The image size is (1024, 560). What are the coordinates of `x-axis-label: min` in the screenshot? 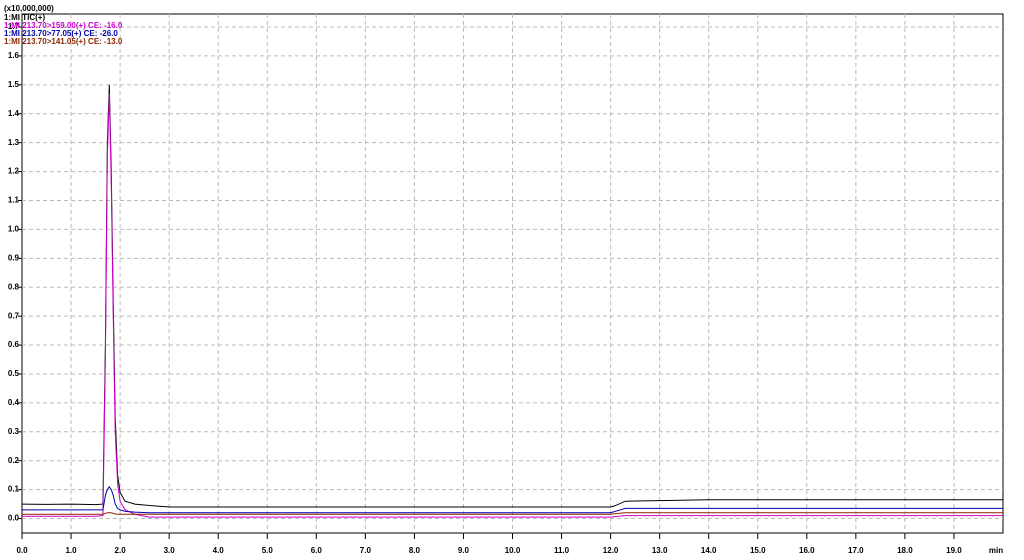 It's located at (996, 550).